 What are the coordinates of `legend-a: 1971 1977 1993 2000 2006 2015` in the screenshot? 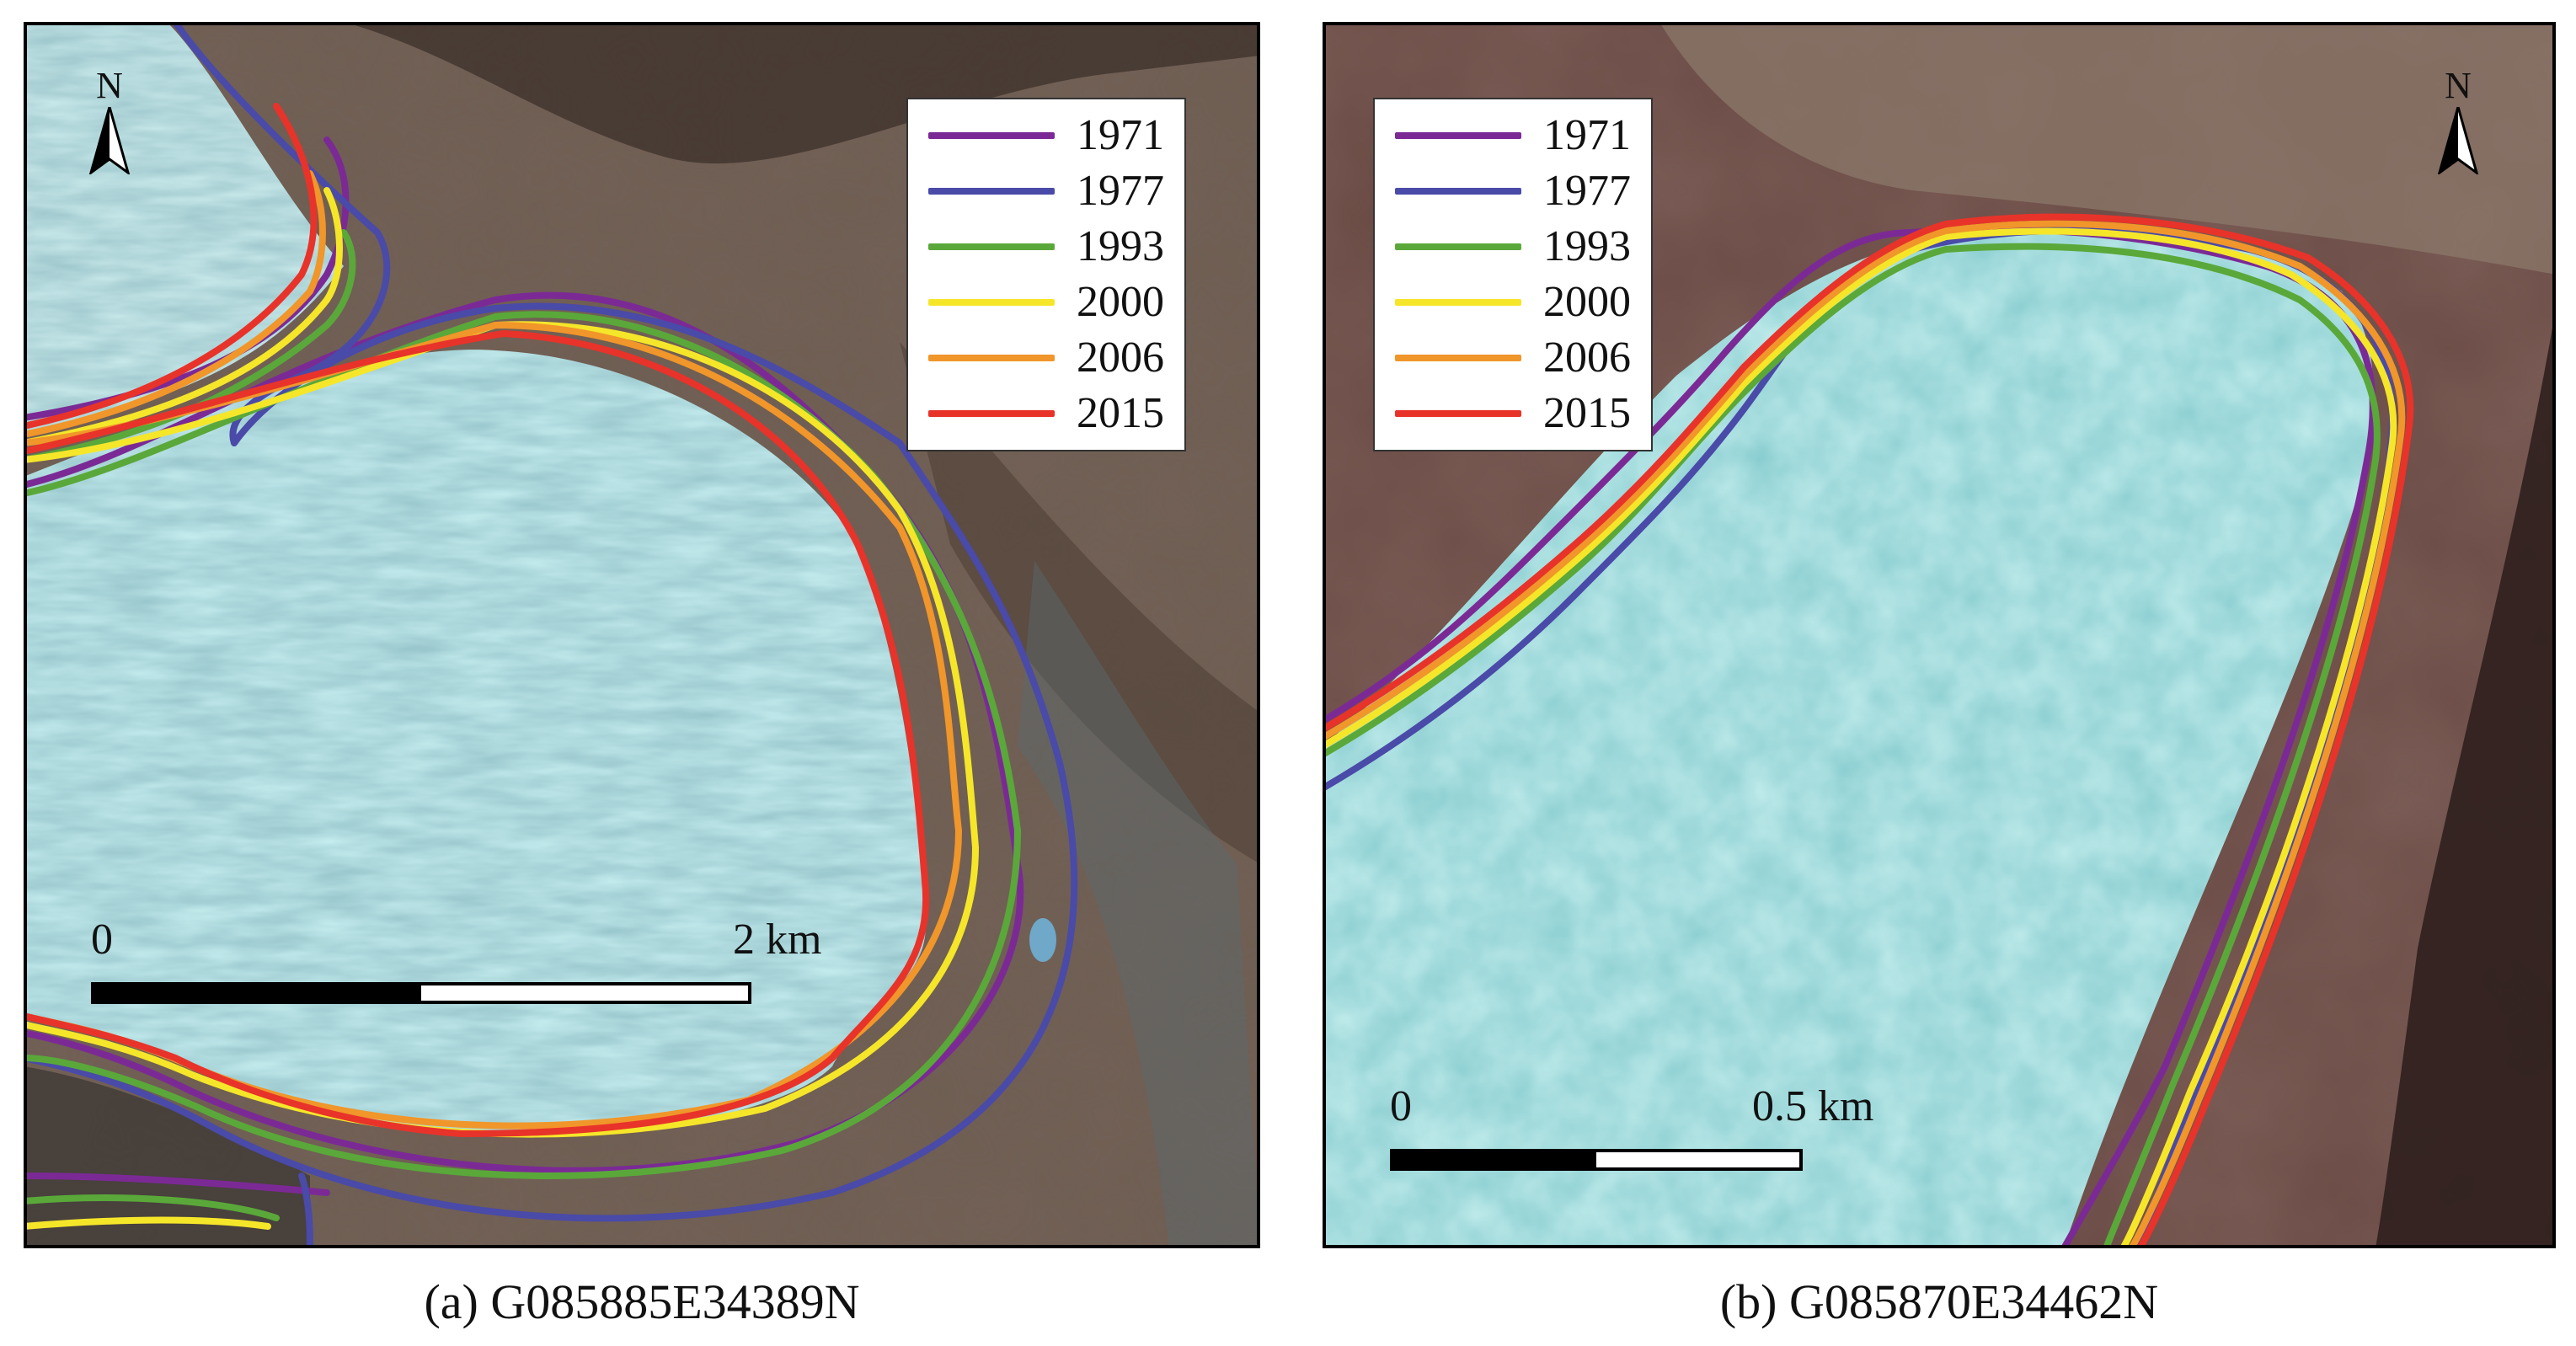 It's located at (1046, 274).